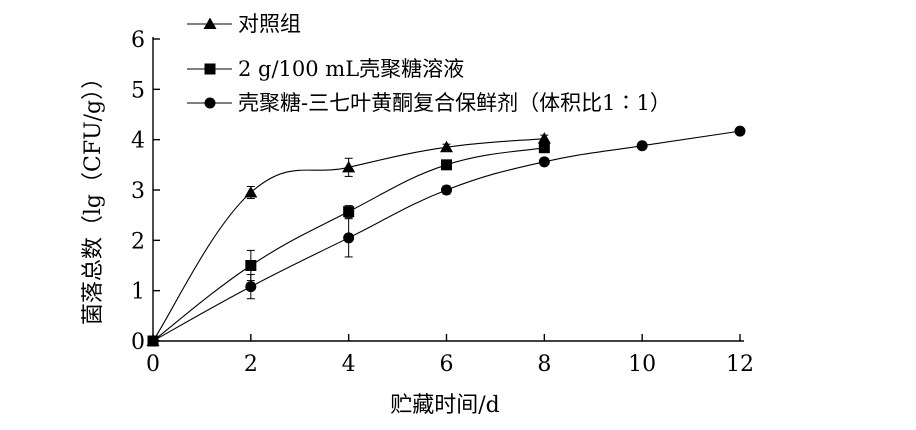 This screenshot has width=916, height=430. What do you see at coordinates (210, 103) in the screenshot?
I see `legend-marker-circle` at bounding box center [210, 103].